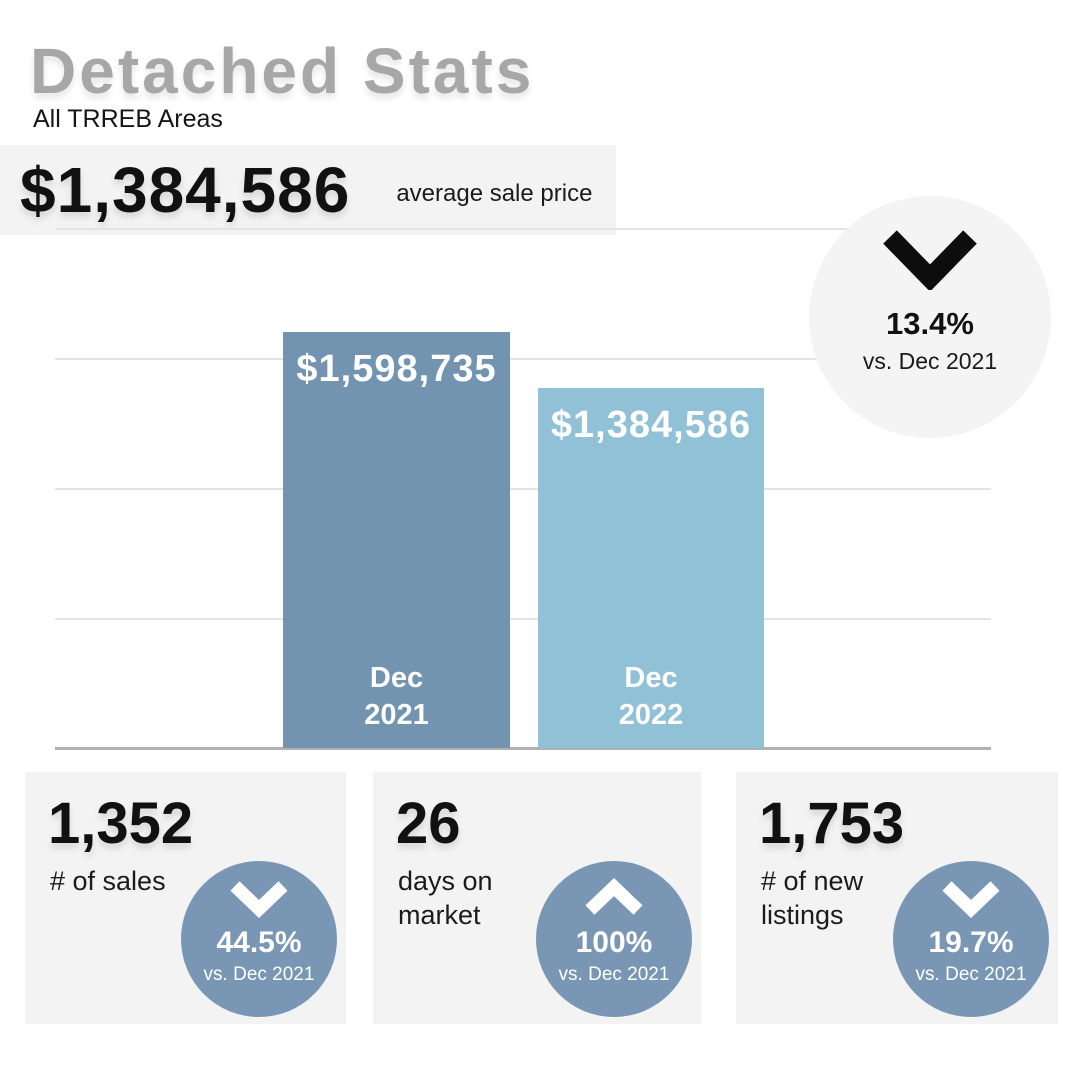  I want to click on stat-change-value: 19.7%, so click(971, 942).